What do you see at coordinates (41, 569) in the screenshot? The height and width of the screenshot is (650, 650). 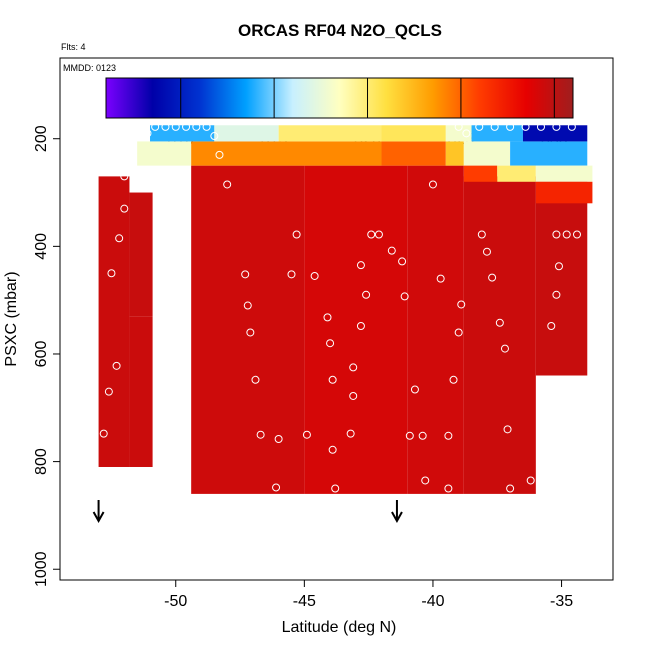 I see `y-tick-label: 1000` at bounding box center [41, 569].